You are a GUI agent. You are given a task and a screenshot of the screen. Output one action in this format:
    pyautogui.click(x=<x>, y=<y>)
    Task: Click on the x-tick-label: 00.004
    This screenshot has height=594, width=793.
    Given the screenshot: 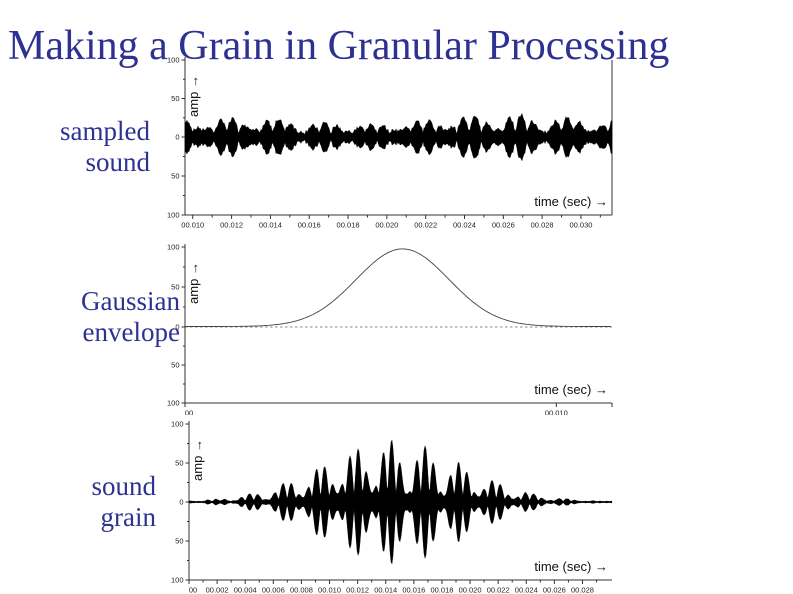 What is the action you would take?
    pyautogui.click(x=245, y=590)
    